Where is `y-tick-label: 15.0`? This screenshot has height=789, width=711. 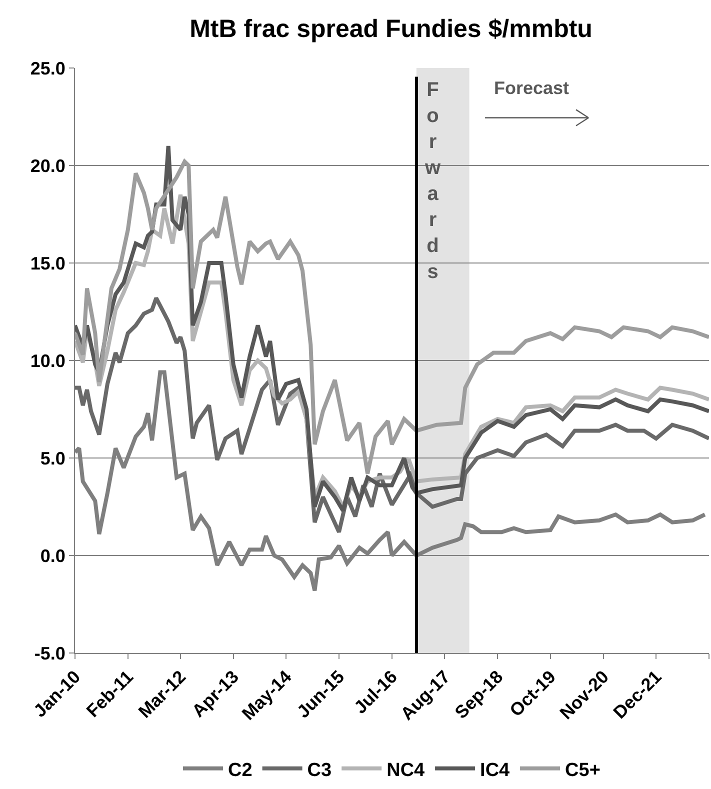 y-tick-label: 15.0 is located at coordinates (48, 263).